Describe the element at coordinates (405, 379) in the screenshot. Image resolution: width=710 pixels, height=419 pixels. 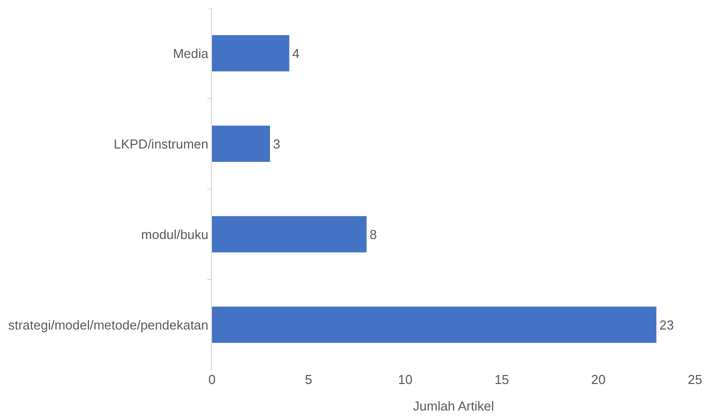
I see `x-tick-label: 10` at that location.